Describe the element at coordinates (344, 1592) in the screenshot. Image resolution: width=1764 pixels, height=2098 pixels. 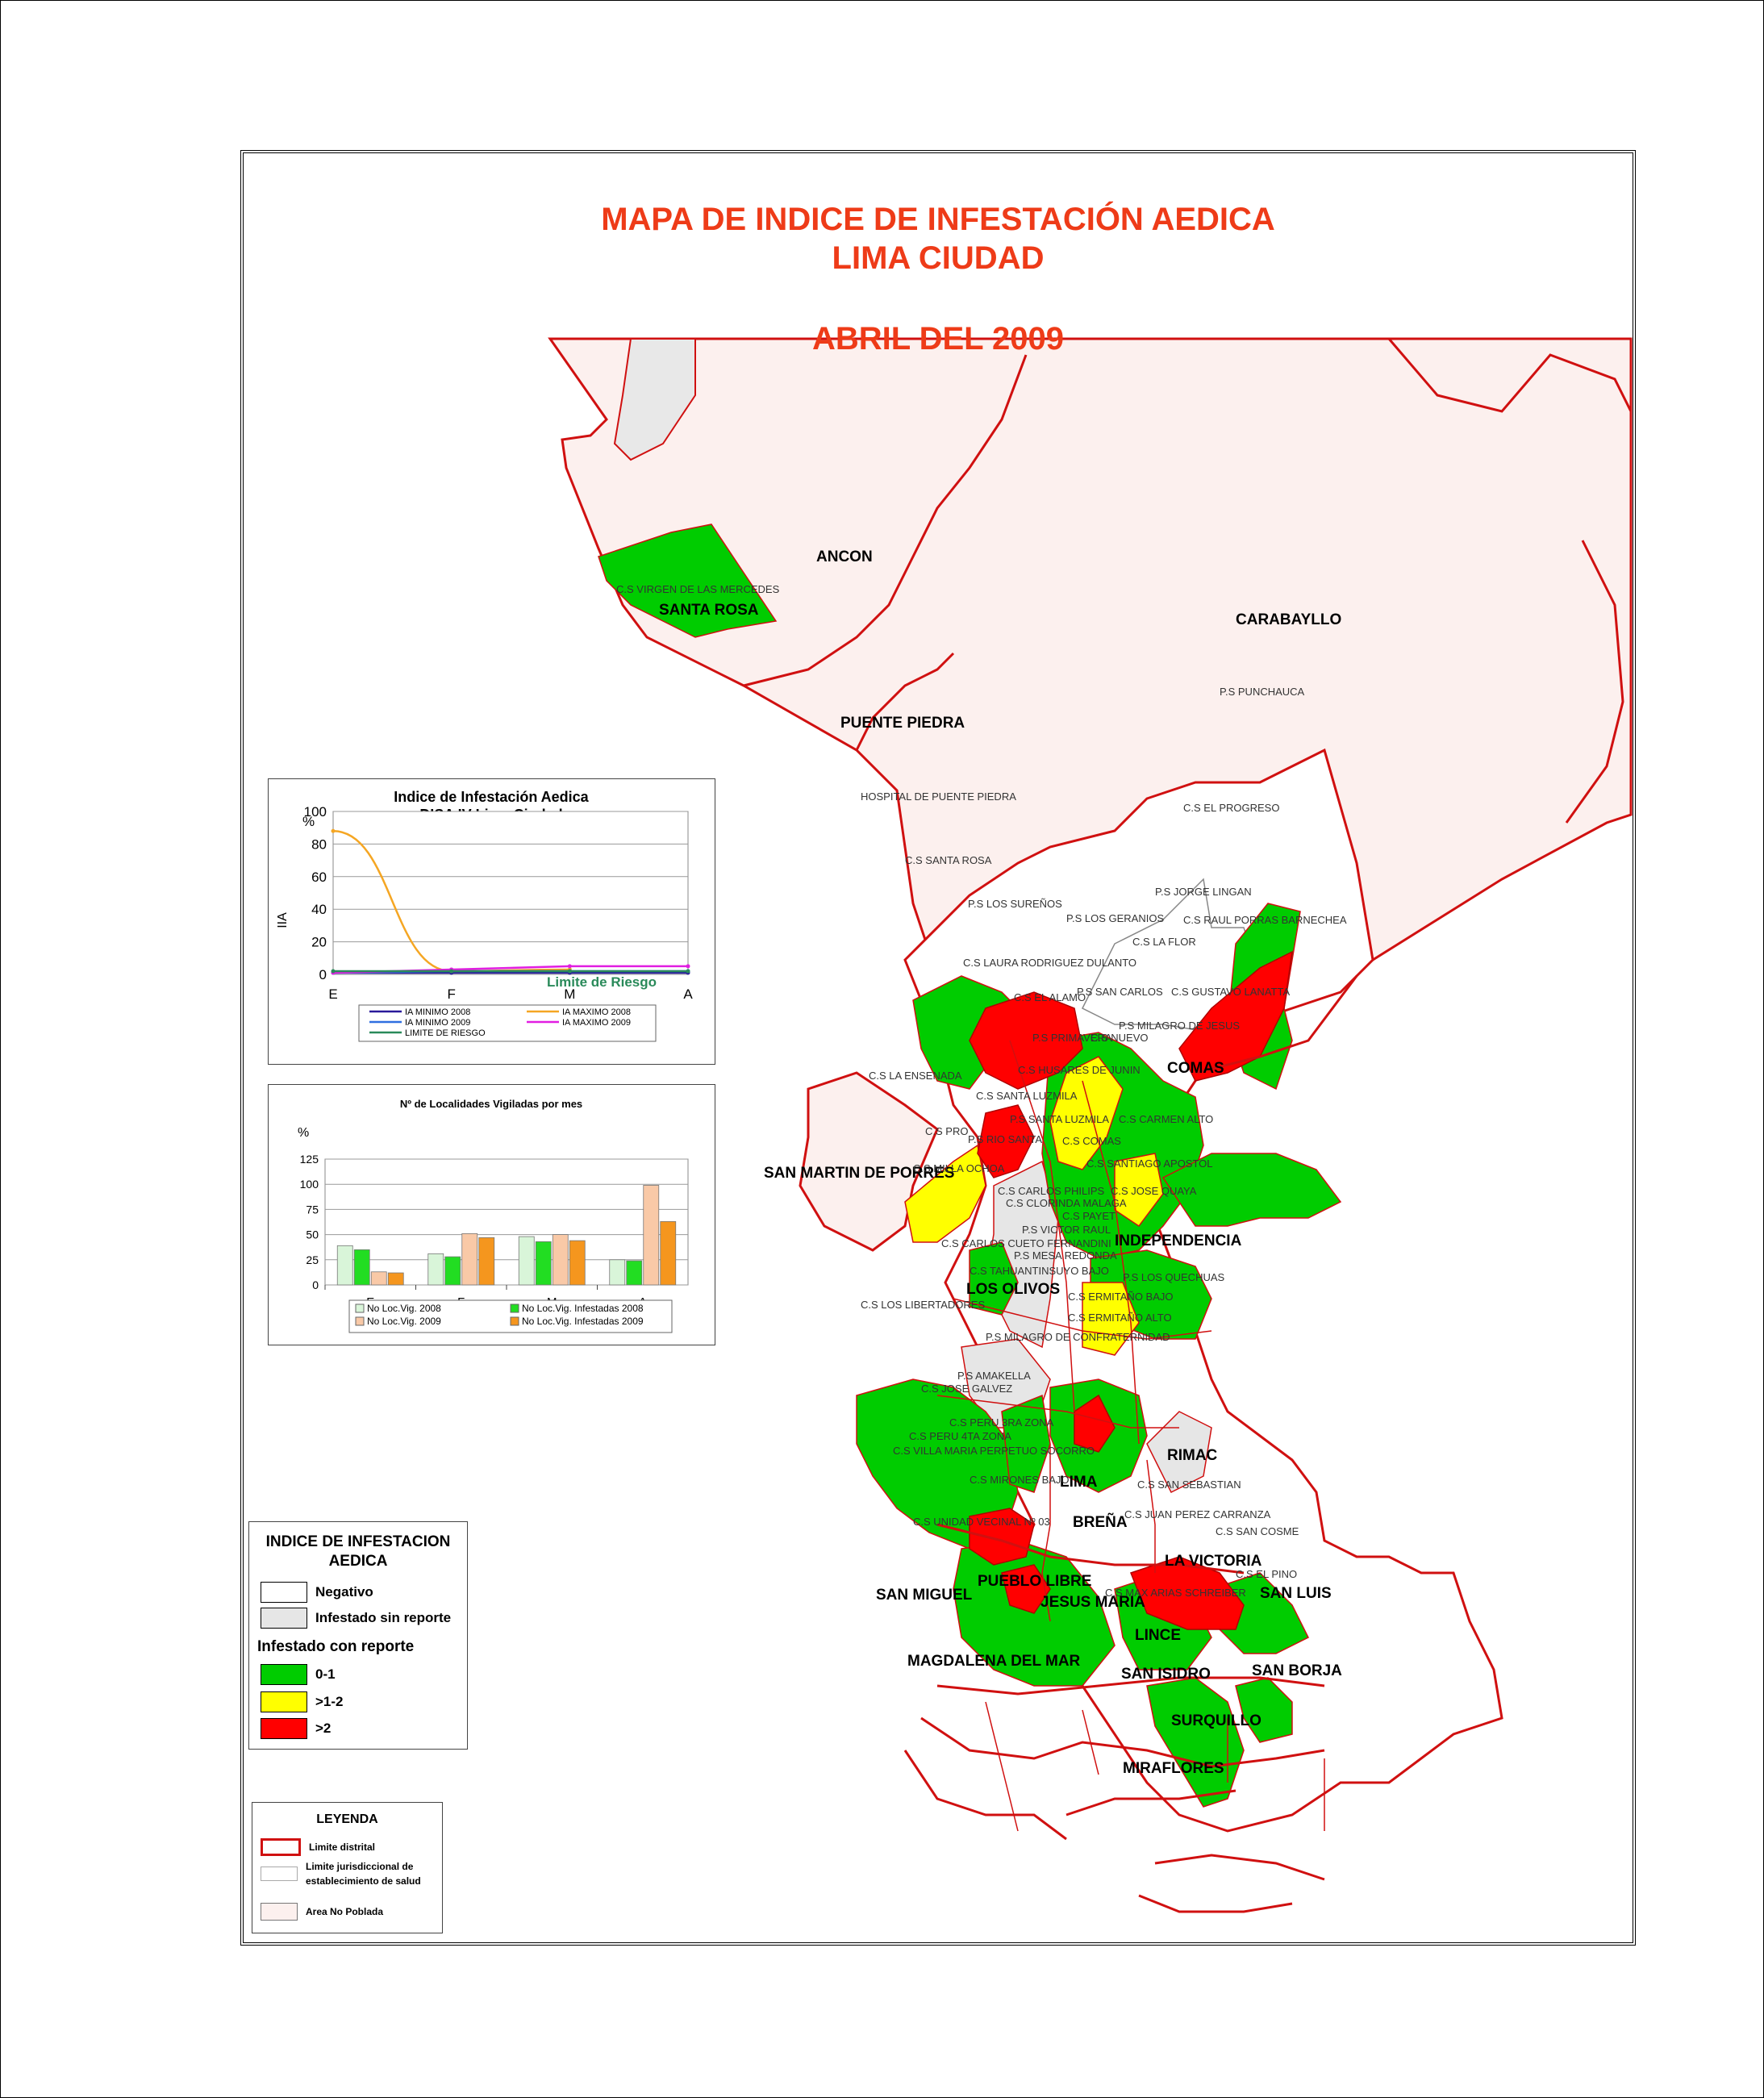
I see `legend-label-negativo: Negativo` at that location.